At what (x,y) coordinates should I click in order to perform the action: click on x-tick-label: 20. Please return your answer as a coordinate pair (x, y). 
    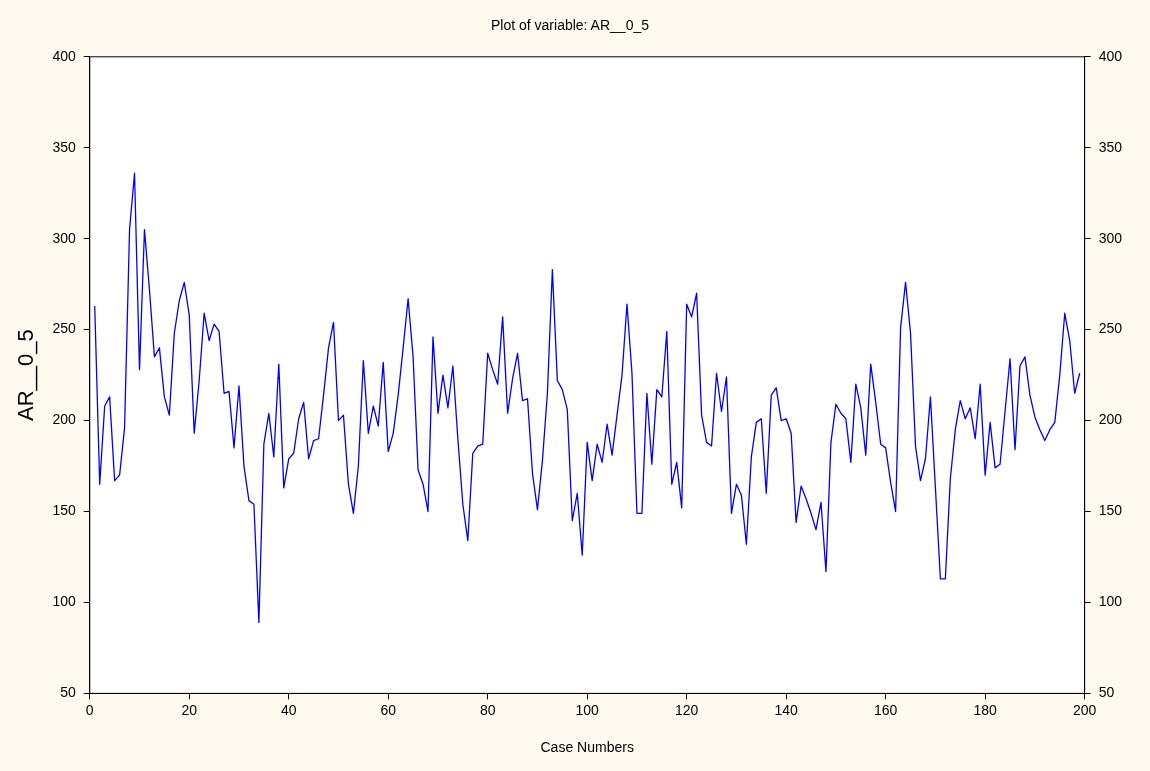
    Looking at the image, I should click on (189, 709).